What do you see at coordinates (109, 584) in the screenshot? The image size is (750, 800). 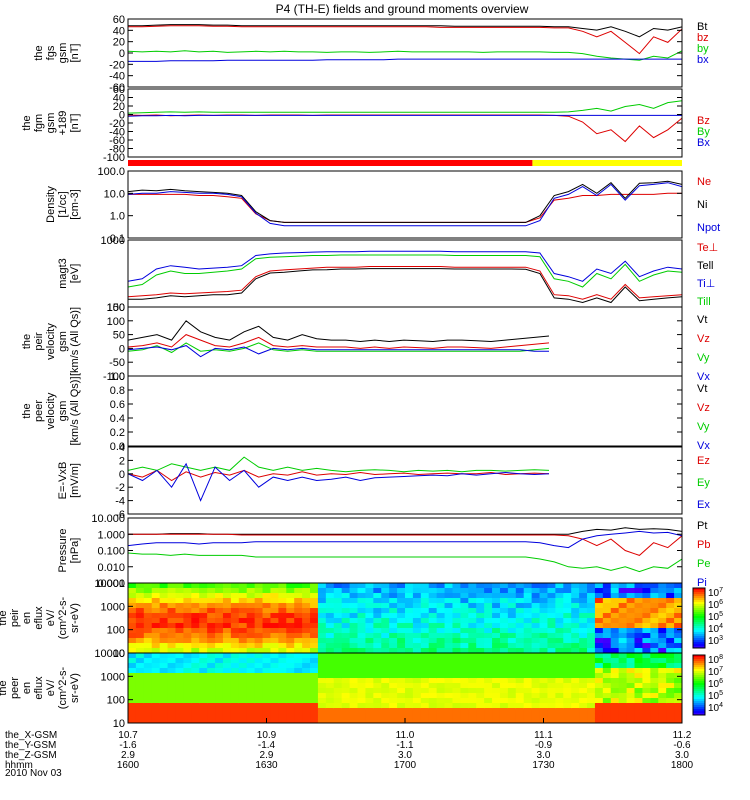 I see `y-tick-label: 10000` at bounding box center [109, 584].